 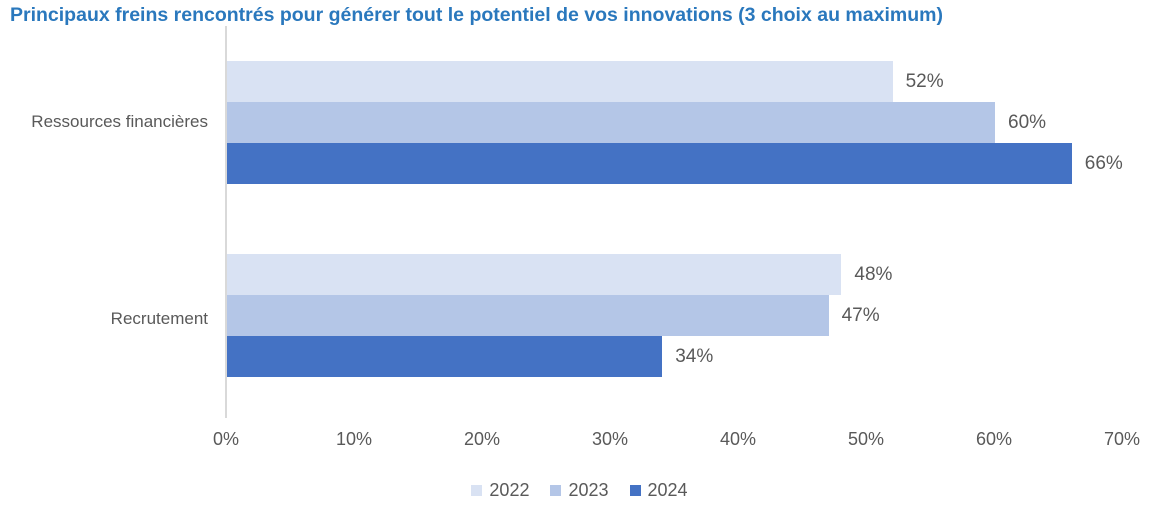 I want to click on bar-row: 34%, so click(x=675, y=356).